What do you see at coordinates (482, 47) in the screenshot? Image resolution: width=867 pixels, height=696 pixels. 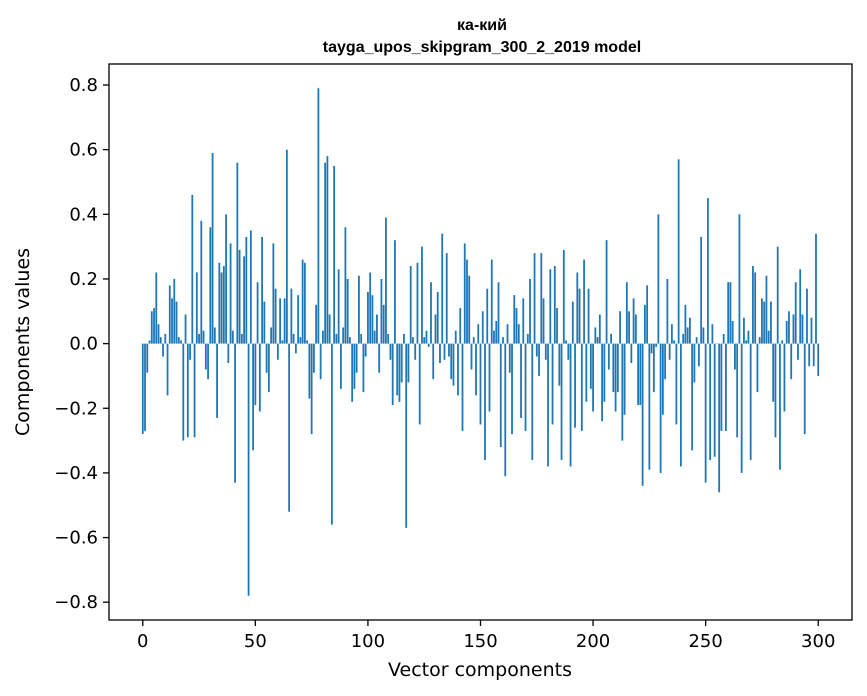 I see `chart-title-line2: tayga_upos_skipgram_300_2_2019 model` at bounding box center [482, 47].